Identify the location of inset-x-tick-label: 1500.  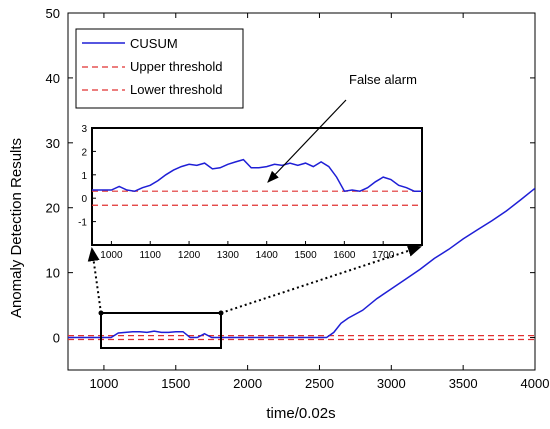
(305, 255).